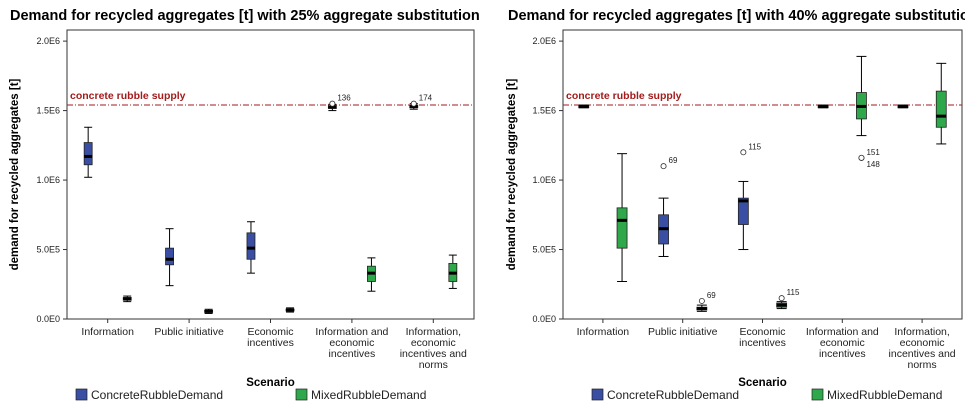 Image resolution: width=965 pixels, height=412 pixels. What do you see at coordinates (48, 319) in the screenshot?
I see `chart1-y-tick-label: 0.0E0` at bounding box center [48, 319].